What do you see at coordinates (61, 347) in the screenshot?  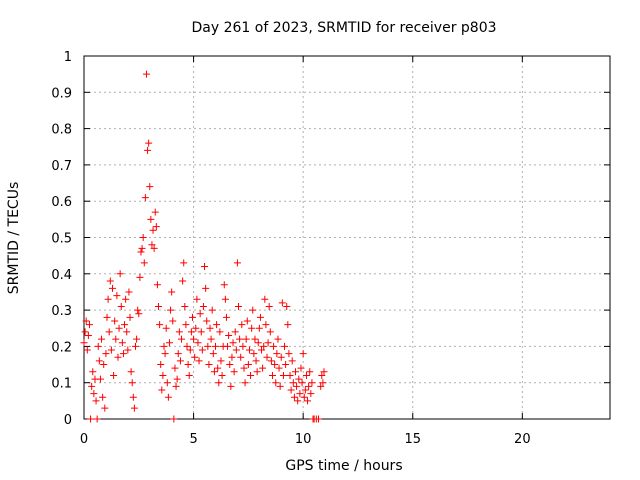 I see `y-tick-label: 0.2` at bounding box center [61, 347].